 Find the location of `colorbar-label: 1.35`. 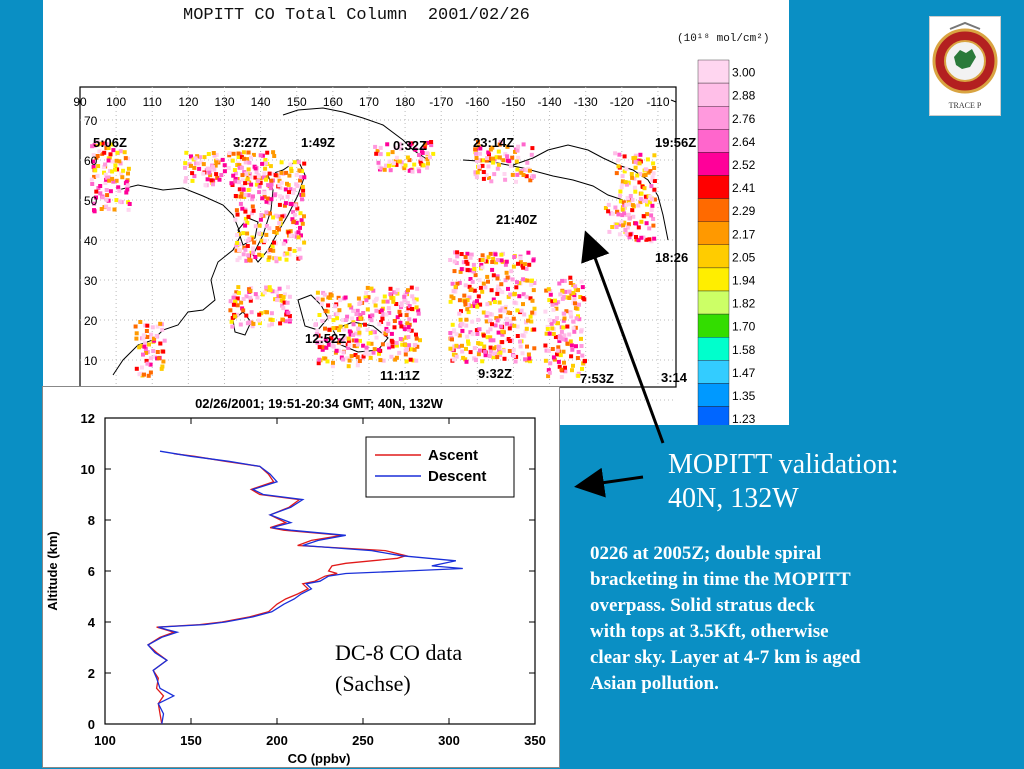

colorbar-label: 1.35 is located at coordinates (744, 396).